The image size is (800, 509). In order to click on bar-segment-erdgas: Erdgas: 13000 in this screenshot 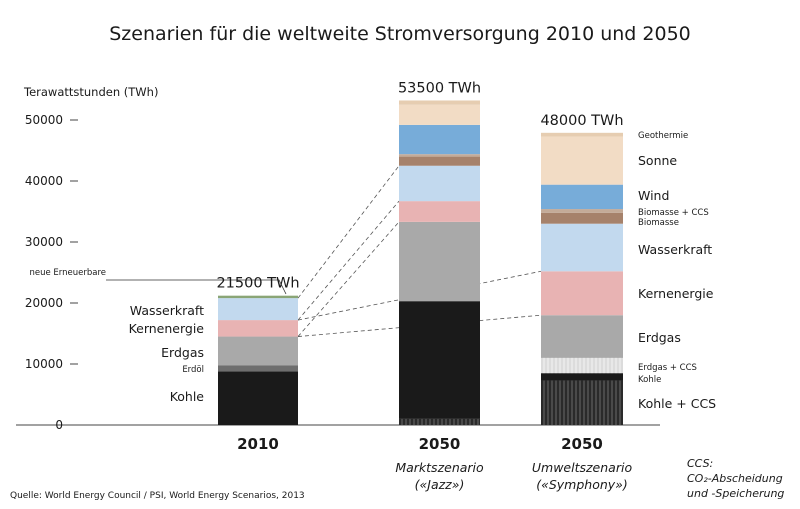, I will do `click(439, 261)`.